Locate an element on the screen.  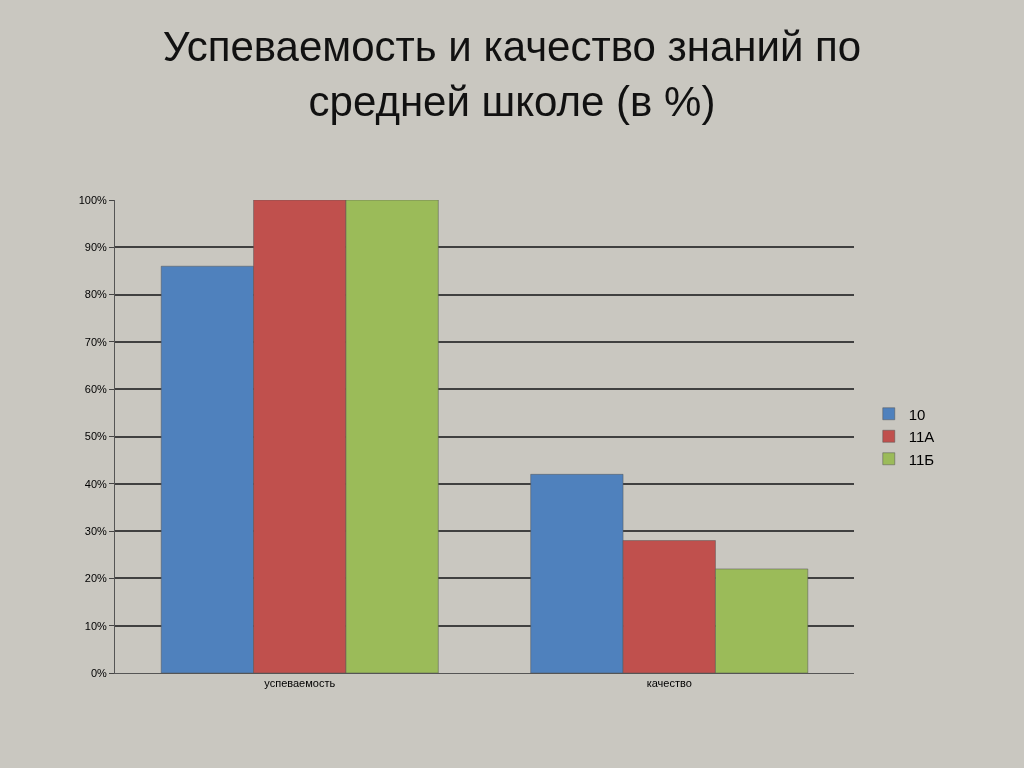
y-tick-label: 10% is located at coordinates (95, 625).